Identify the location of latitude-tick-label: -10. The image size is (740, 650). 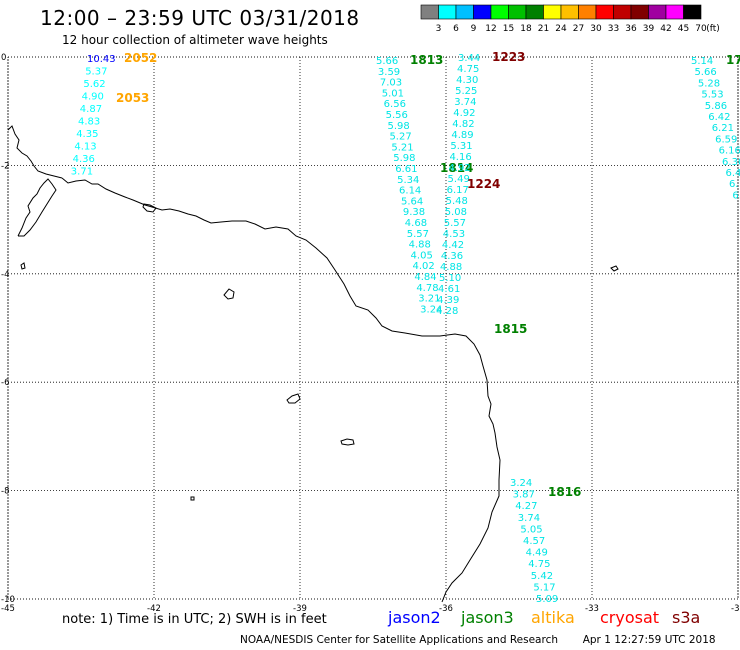
(8, 600).